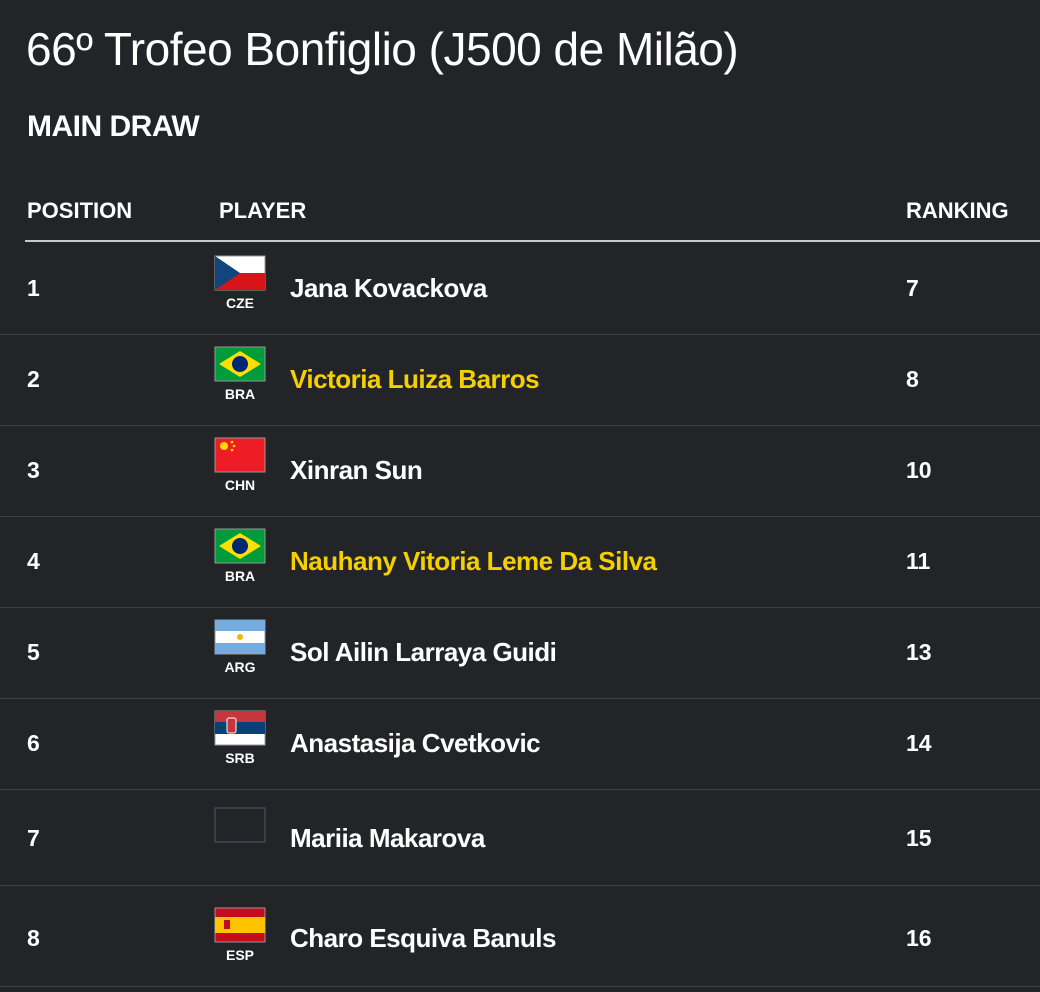 This screenshot has height=992, width=1040. Describe the element at coordinates (388, 288) in the screenshot. I see `player-name: Jana Kovackova` at that location.